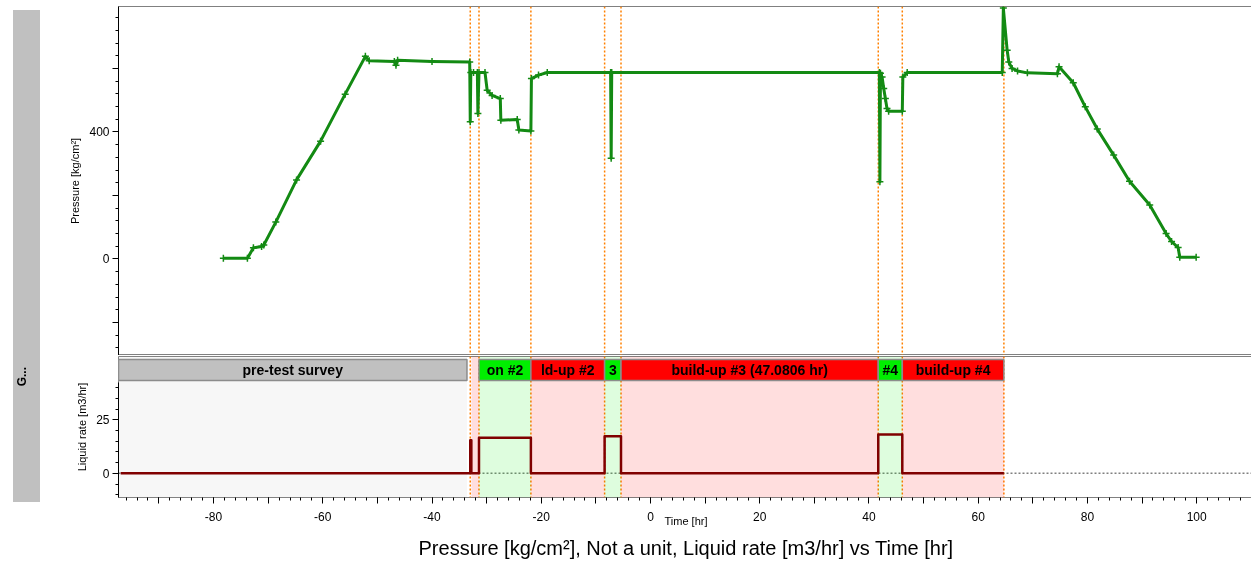 Image resolution: width=1251 pixels, height=570 pixels. I want to click on x-axis-title: Time [hr], so click(686, 520).